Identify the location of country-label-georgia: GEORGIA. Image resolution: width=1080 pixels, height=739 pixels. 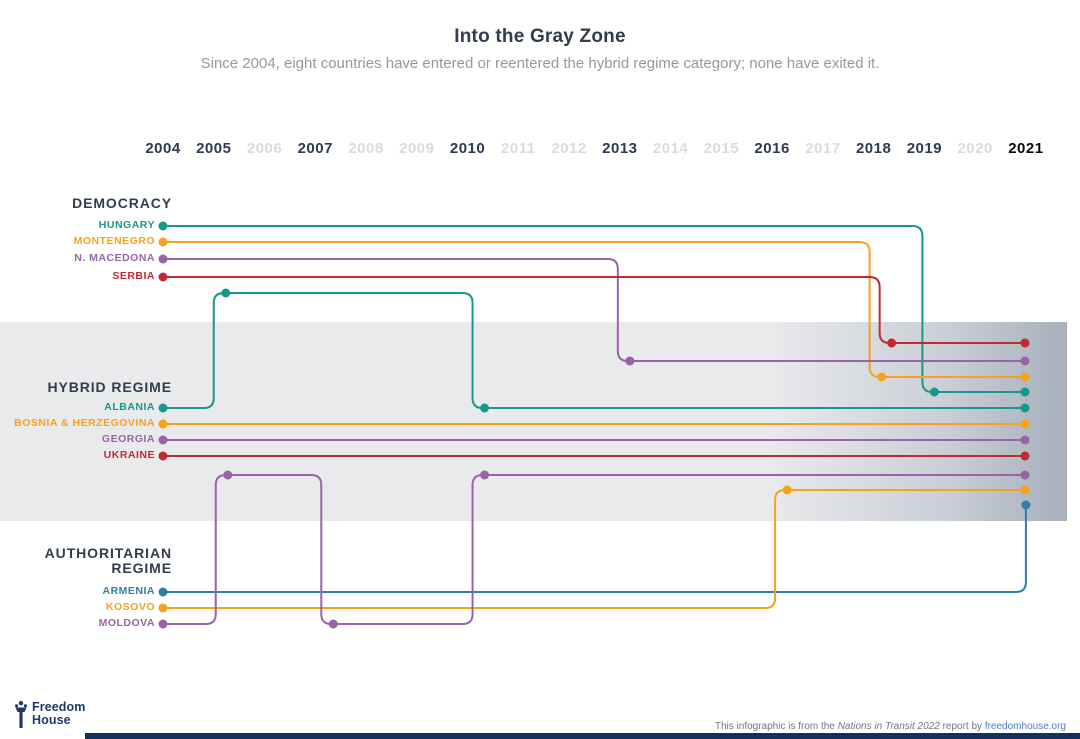
(128, 439).